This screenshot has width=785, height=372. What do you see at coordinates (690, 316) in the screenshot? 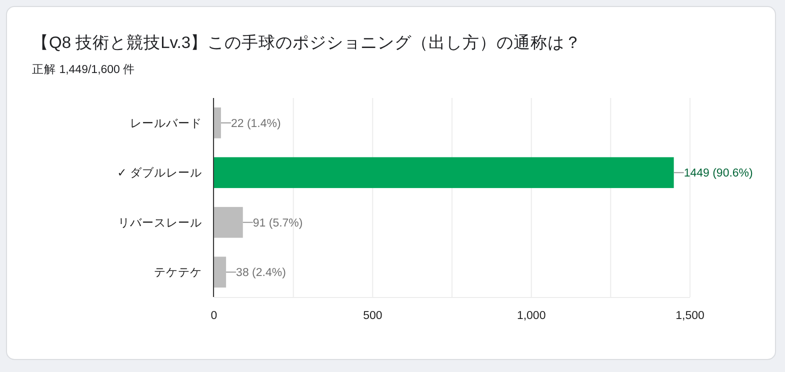
I see `x-tick-label: 1,500` at bounding box center [690, 316].